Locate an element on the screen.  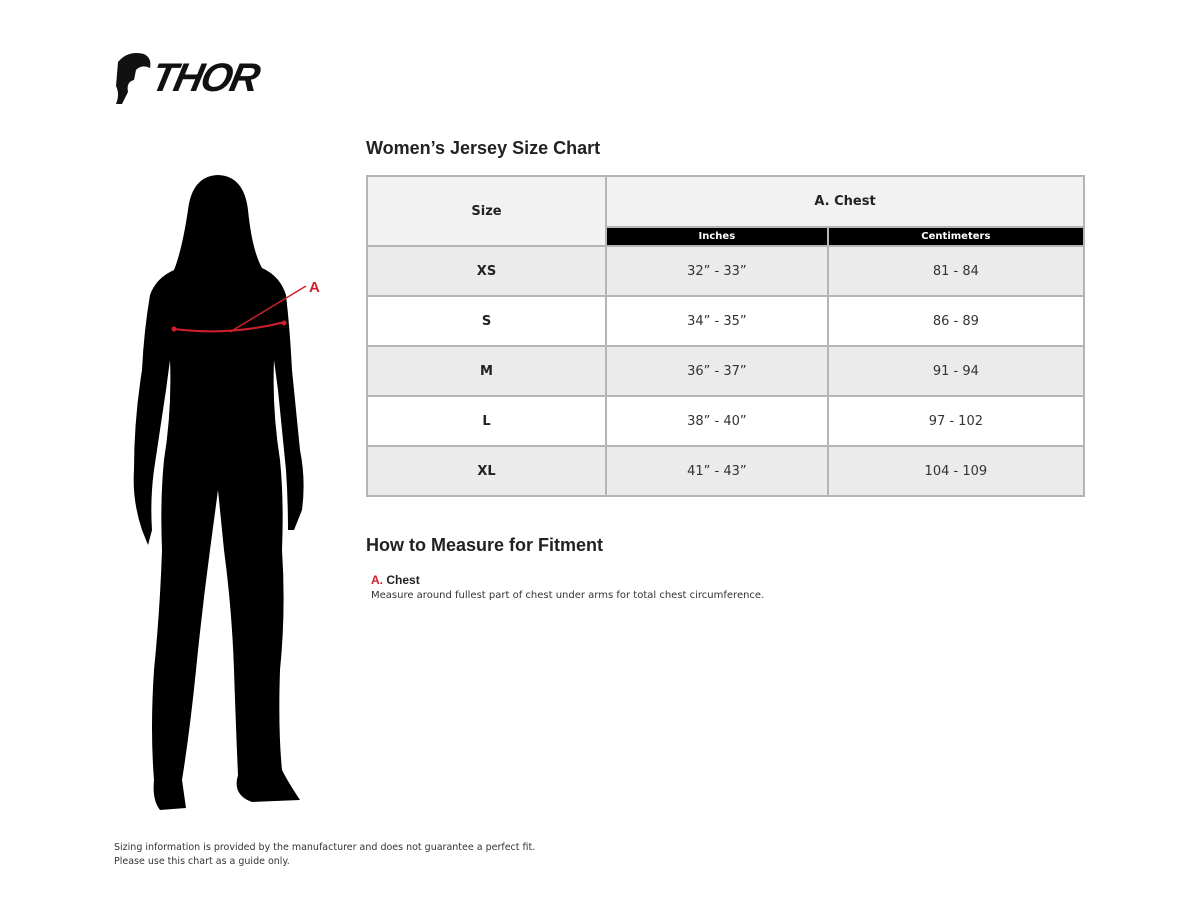
measure-item-label: A. Chest is located at coordinates (395, 580).